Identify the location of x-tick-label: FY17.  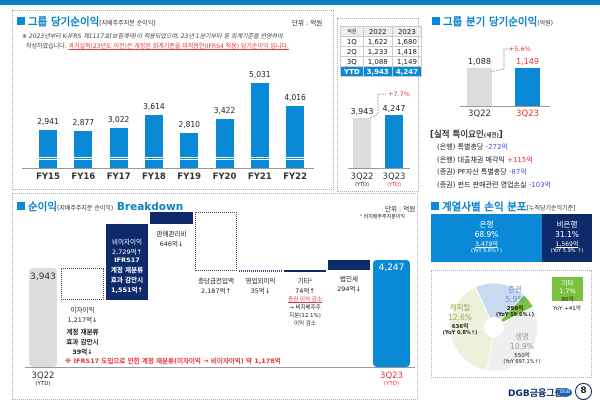
(118, 177).